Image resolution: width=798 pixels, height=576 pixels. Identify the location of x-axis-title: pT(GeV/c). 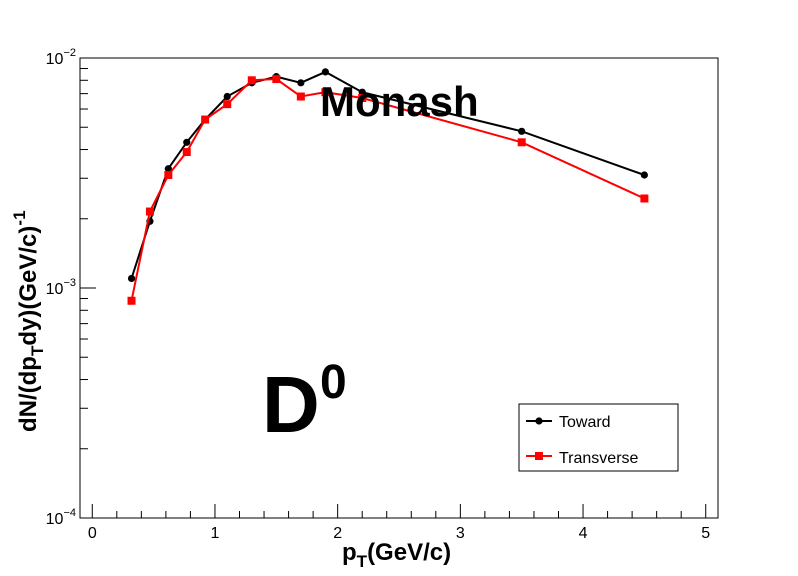
(396, 555).